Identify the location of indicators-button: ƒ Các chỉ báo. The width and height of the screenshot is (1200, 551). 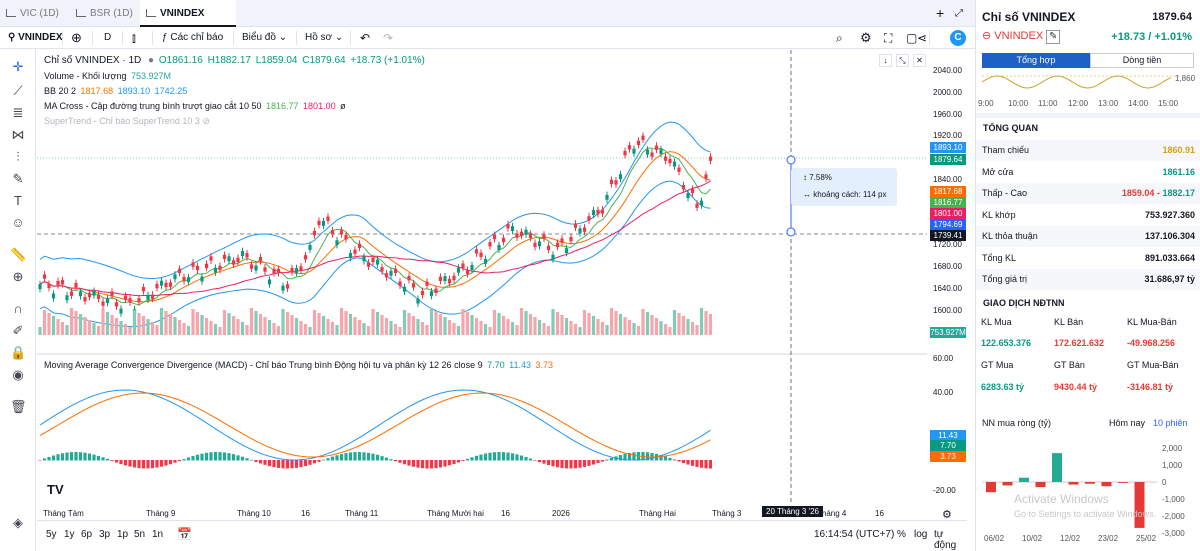
(192, 38).